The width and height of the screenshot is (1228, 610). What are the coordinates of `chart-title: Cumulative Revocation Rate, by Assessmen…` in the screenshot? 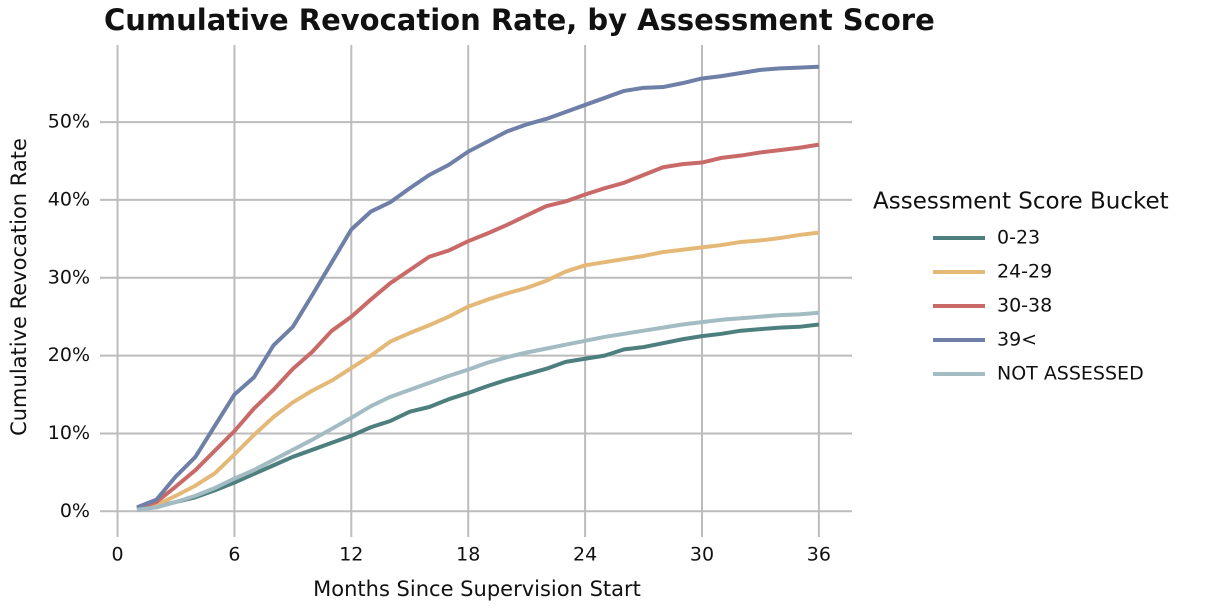 It's located at (519, 20).